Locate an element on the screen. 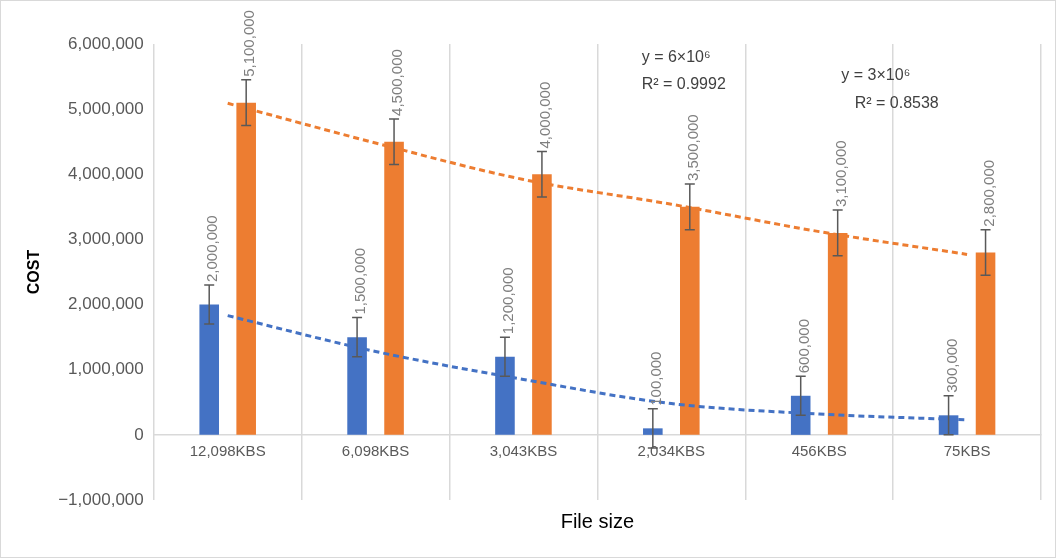 The width and height of the screenshot is (1056, 558). y-tick-label: 0 is located at coordinates (139, 434).